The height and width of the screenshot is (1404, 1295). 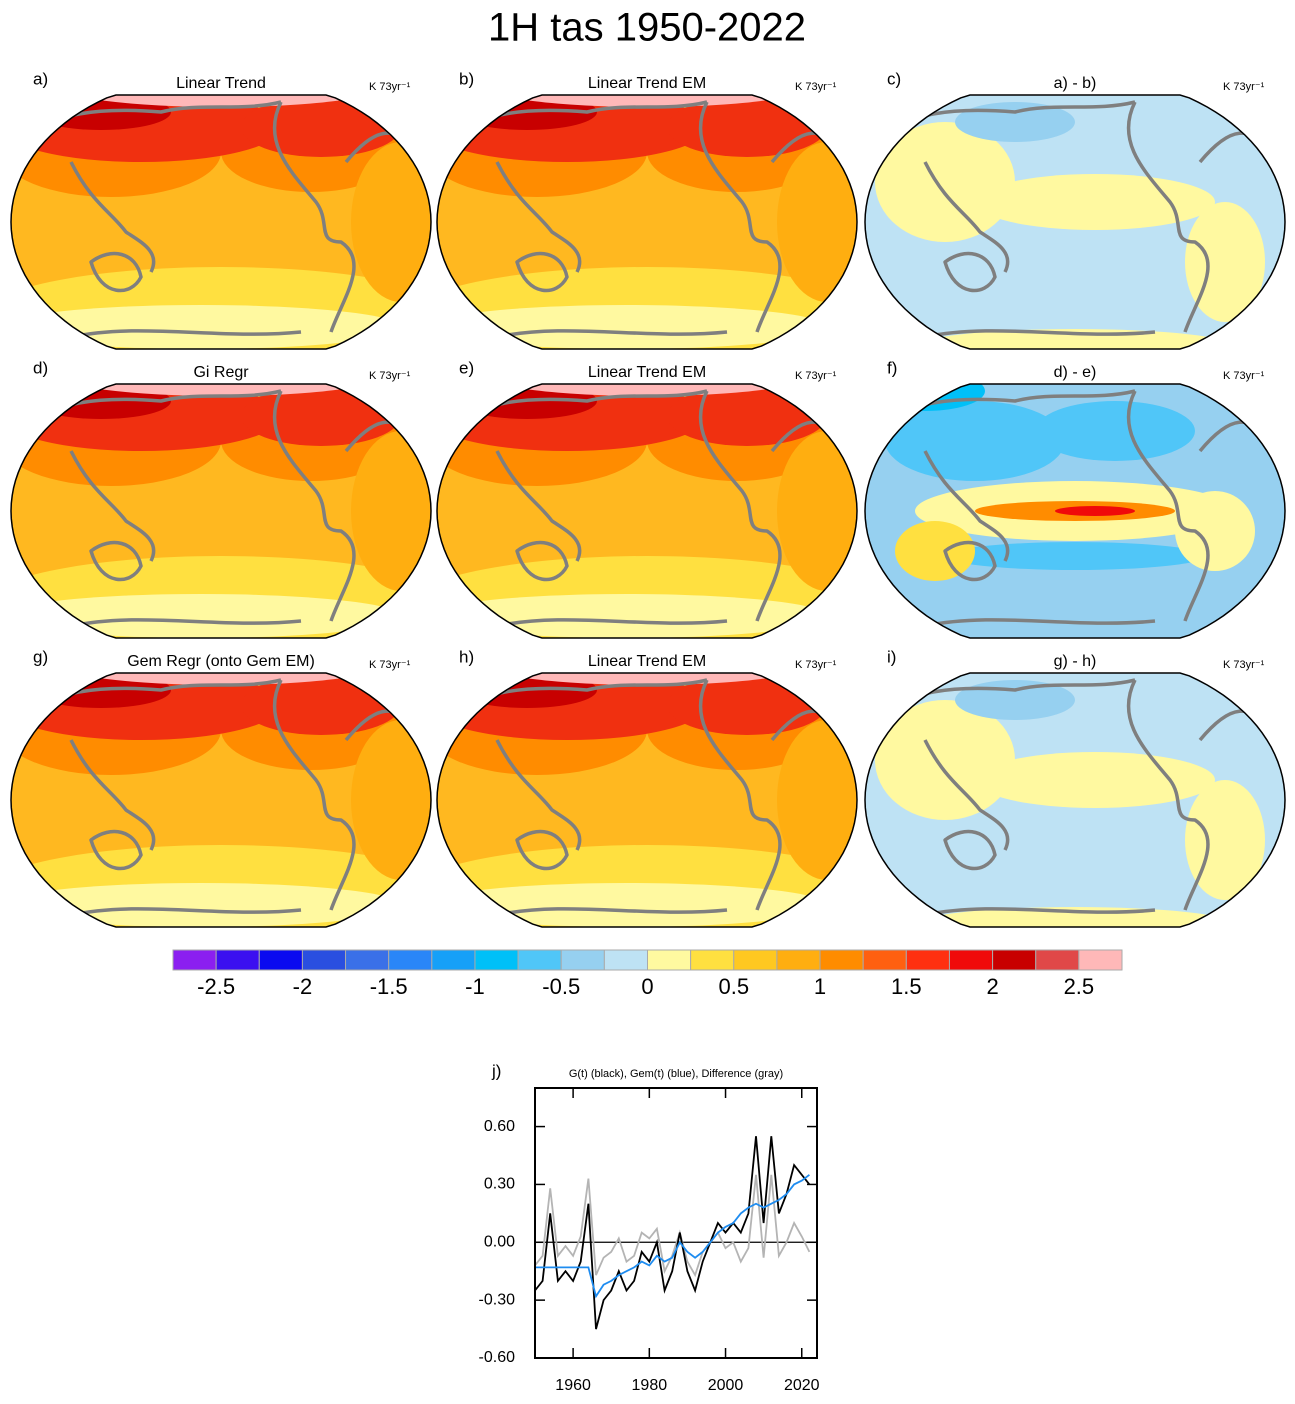 I want to click on panel-title: Linear Trend, so click(x=221, y=83).